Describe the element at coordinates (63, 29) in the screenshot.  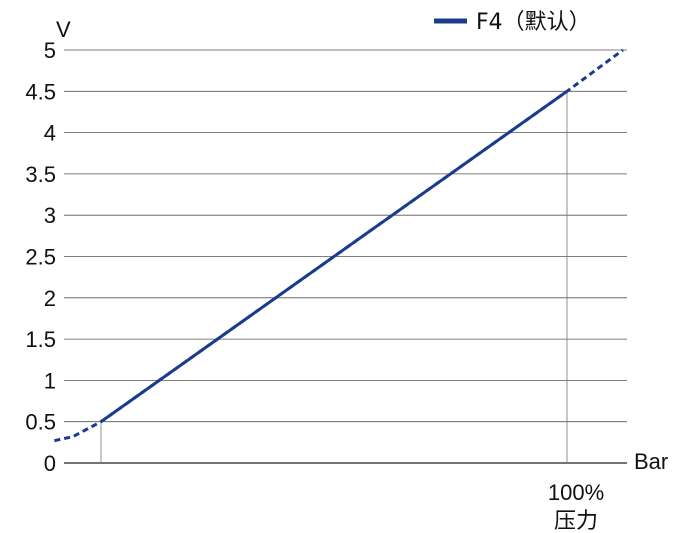
I see `y-axis-label: V` at that location.